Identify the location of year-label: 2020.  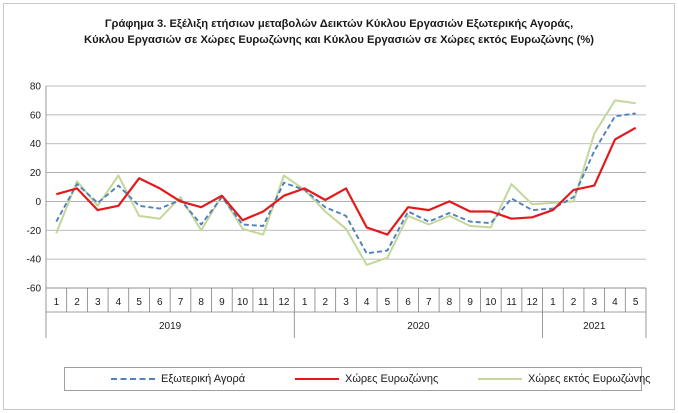
(418, 326).